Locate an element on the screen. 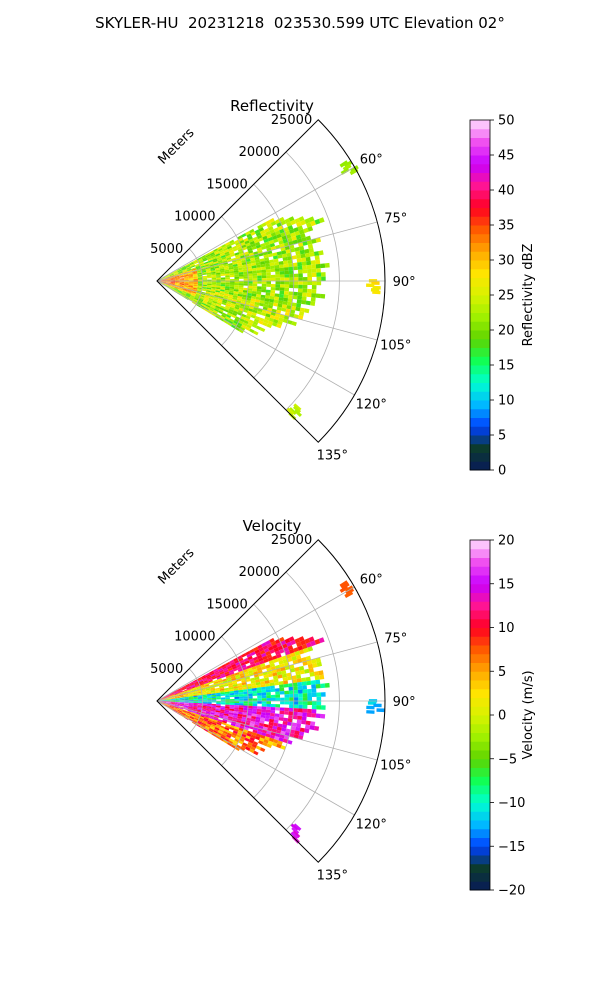 This screenshot has width=600, height=1004. range-tick-label: 20000 is located at coordinates (259, 572).